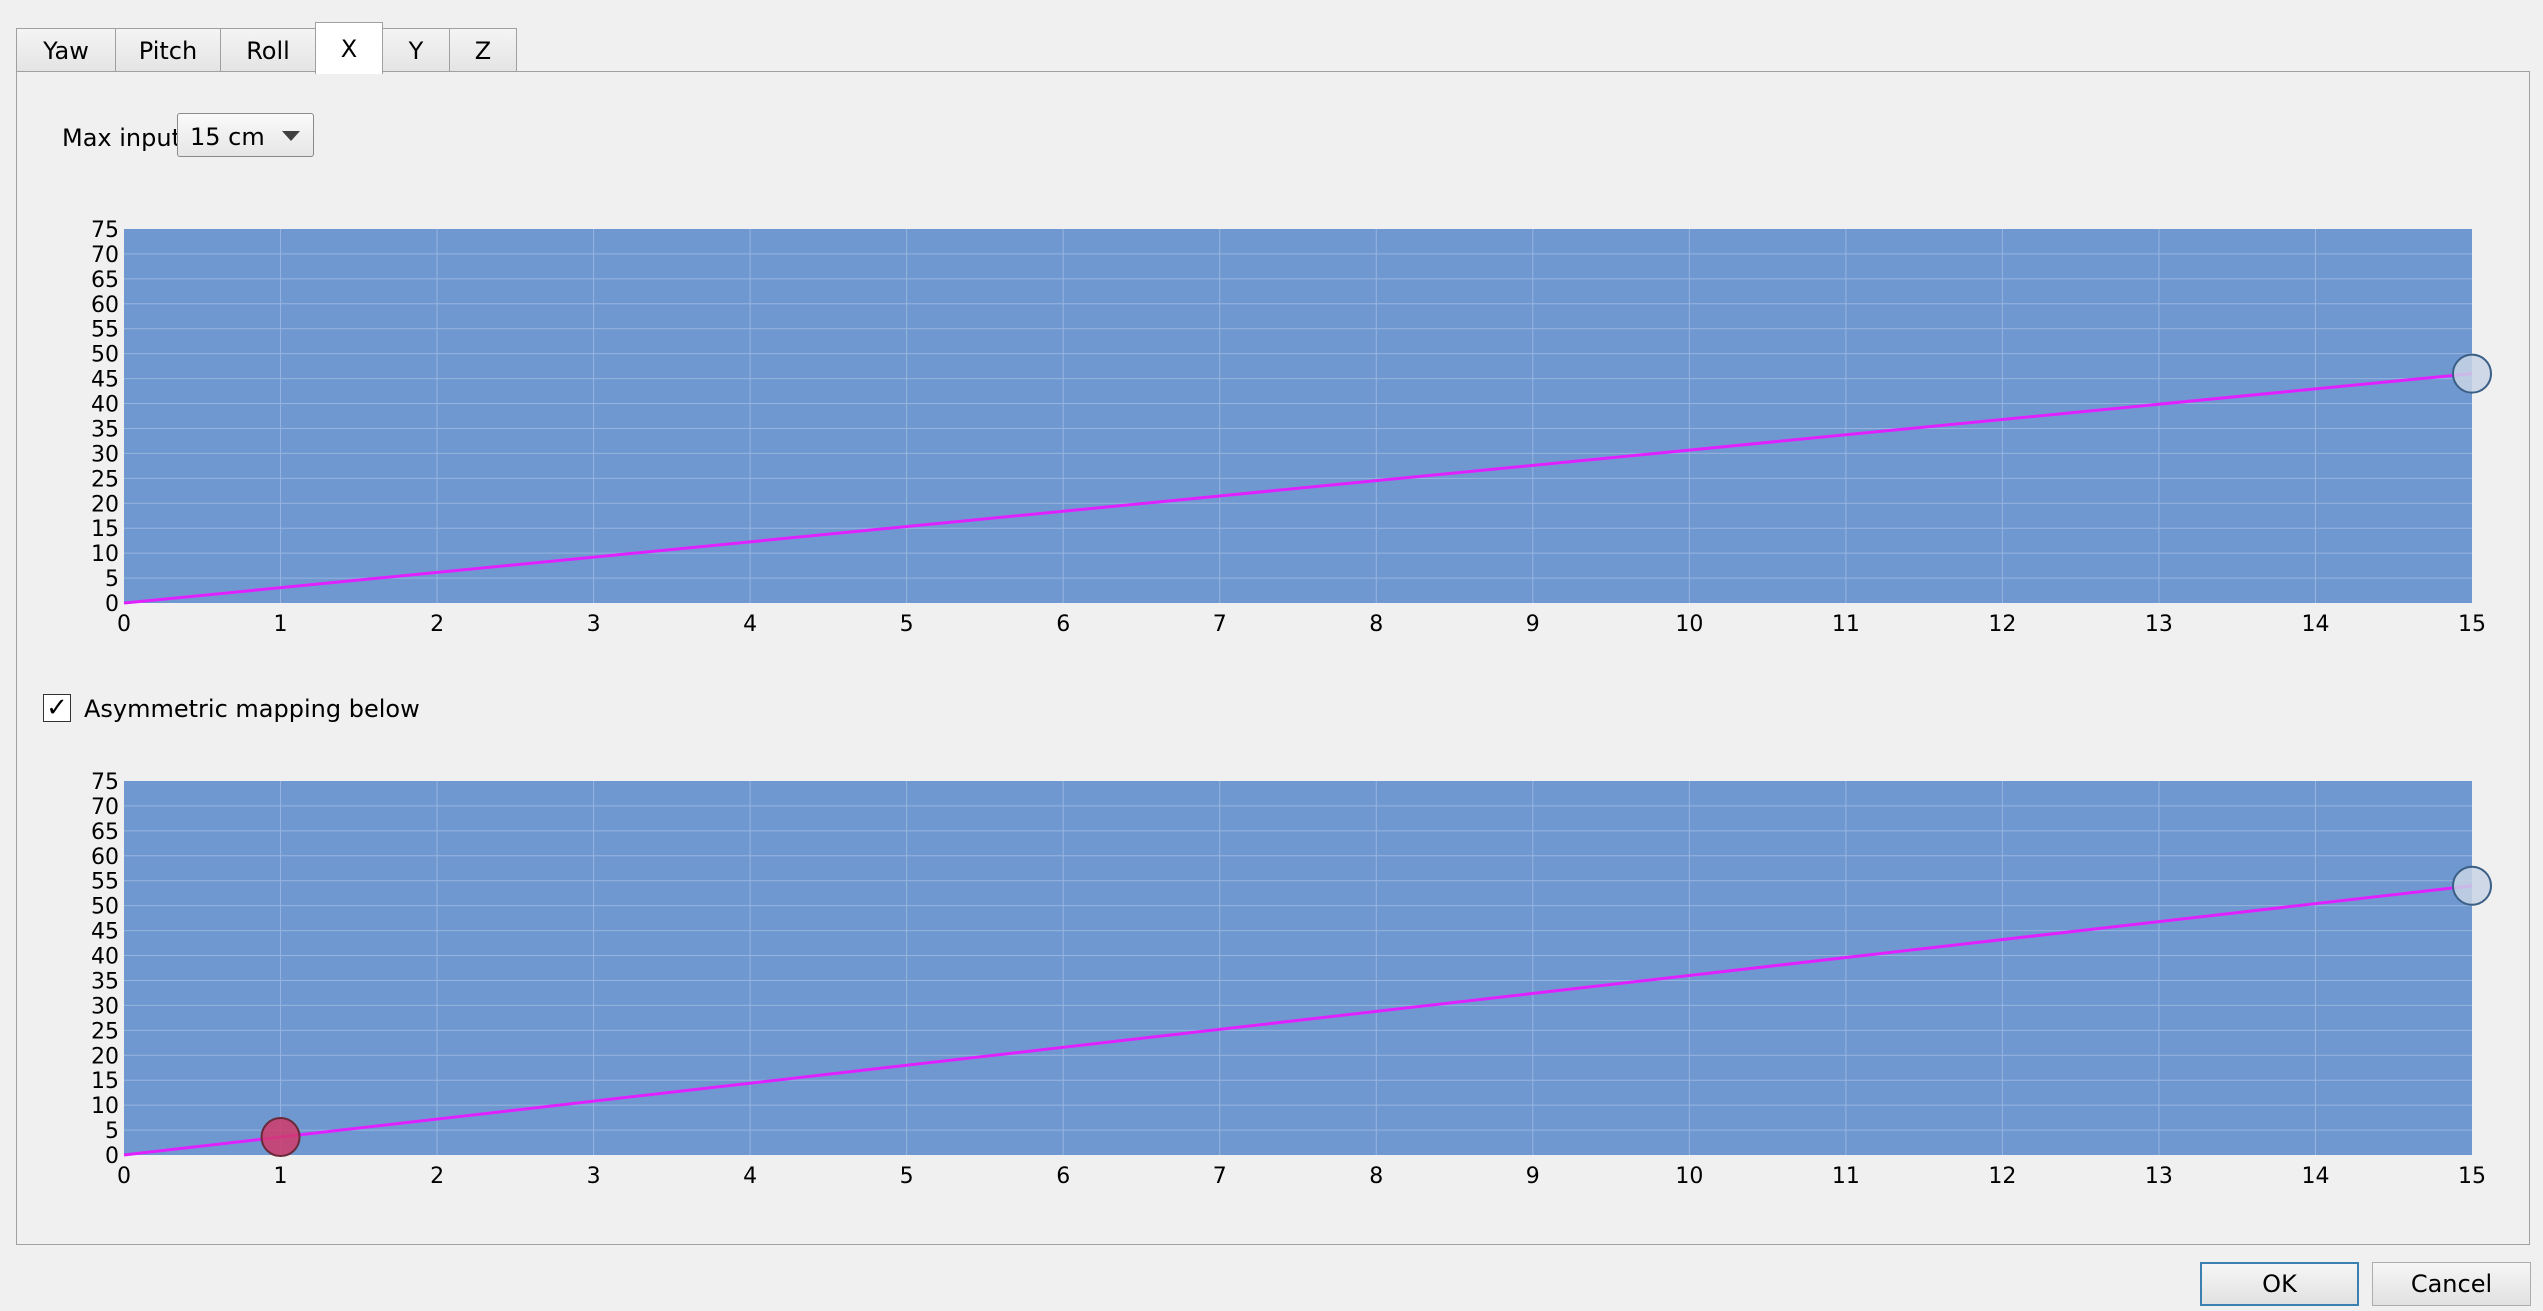 The image size is (2543, 1311). What do you see at coordinates (121, 138) in the screenshot?
I see `max-input-label: Max input` at bounding box center [121, 138].